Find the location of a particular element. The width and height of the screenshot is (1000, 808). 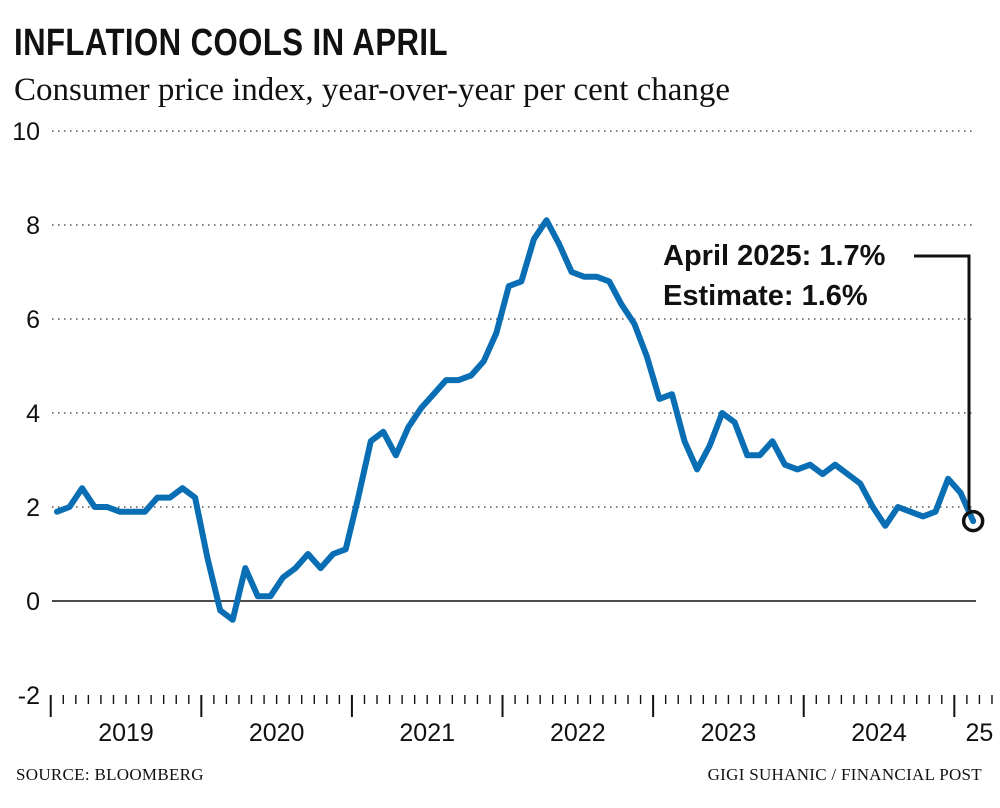

y-tick-label: 2 is located at coordinates (33, 508).